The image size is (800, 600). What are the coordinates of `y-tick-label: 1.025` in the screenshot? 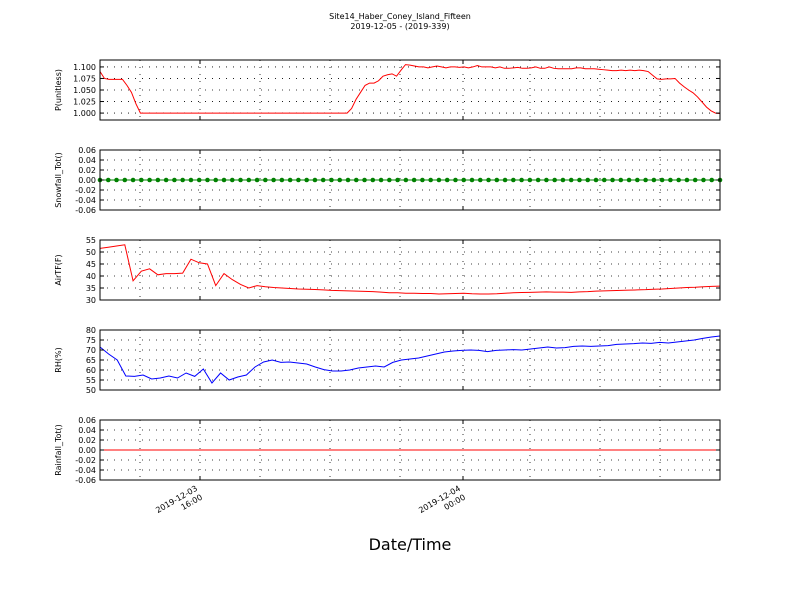 It's located at (84, 102).